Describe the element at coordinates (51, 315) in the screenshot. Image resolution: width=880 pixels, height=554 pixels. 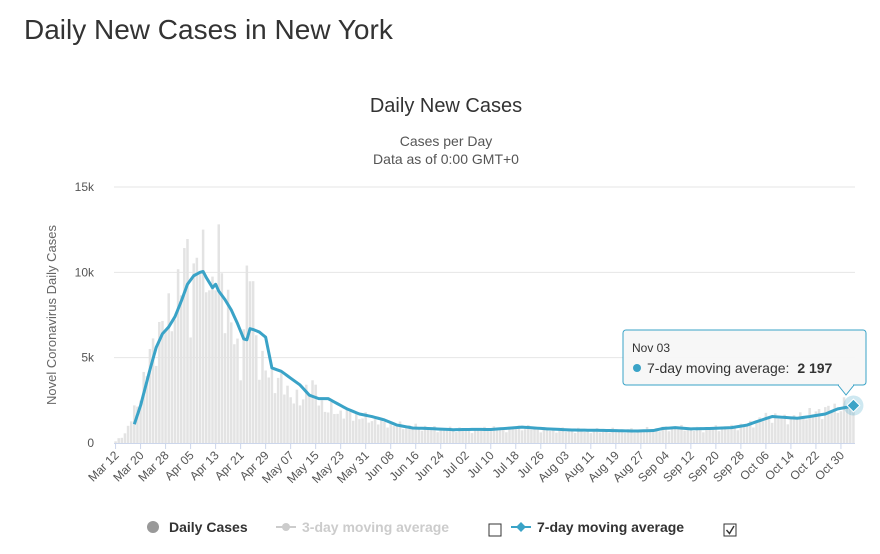
I see `y-axis-label: Novel Coronavirus Daily Cases` at that location.